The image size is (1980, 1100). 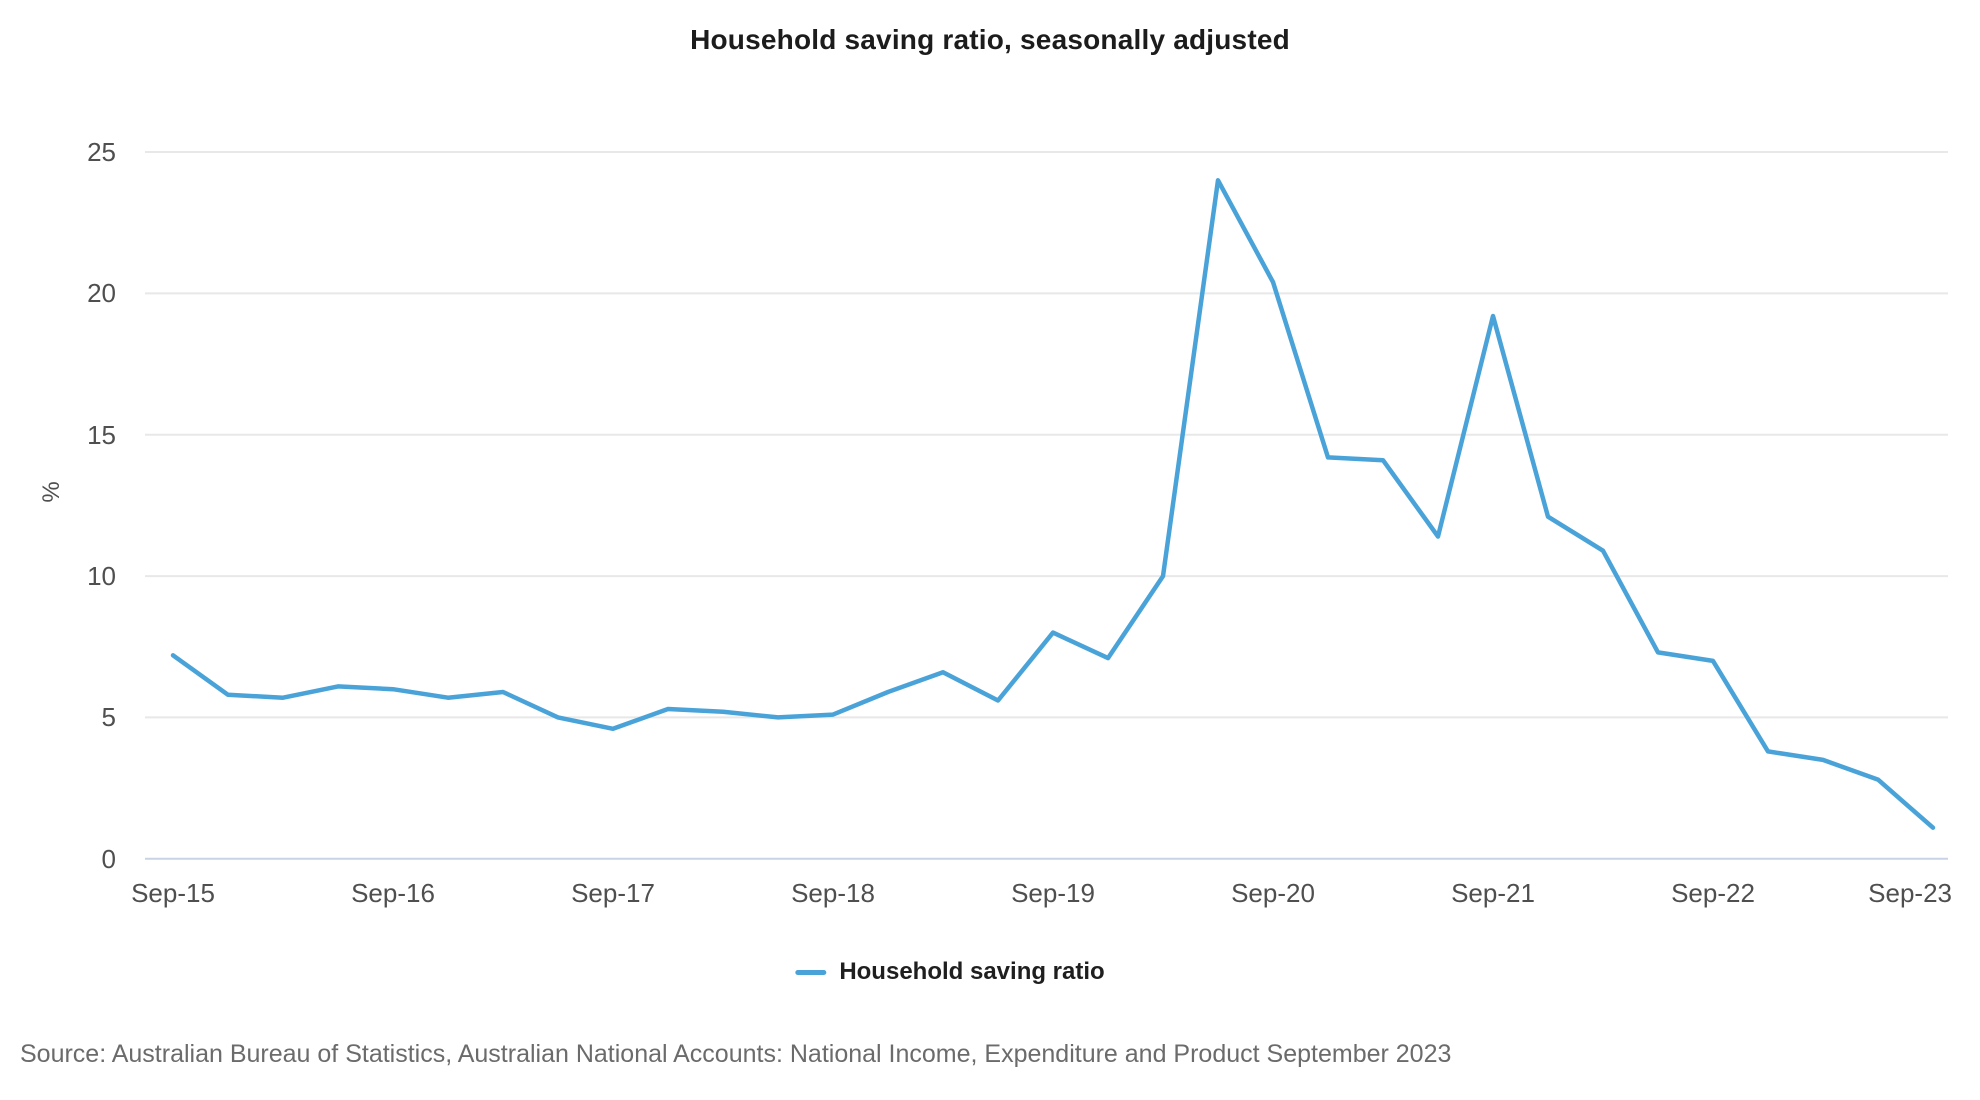 I want to click on x-tick-label: Sep-22, so click(x=1713, y=893).